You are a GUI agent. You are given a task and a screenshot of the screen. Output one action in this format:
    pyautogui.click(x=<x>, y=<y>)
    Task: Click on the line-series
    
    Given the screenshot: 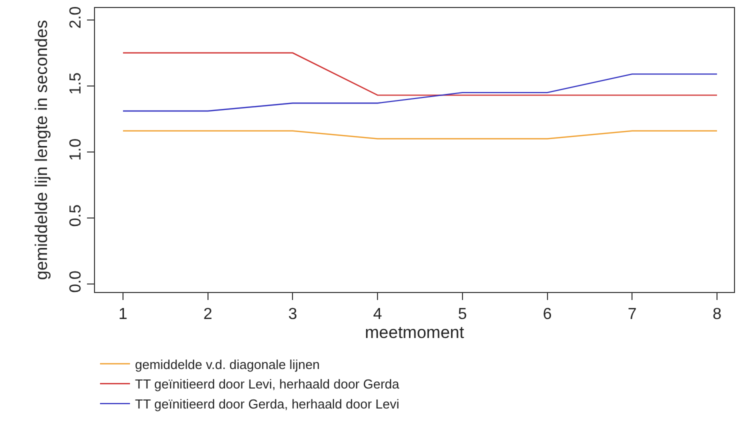 What is the action you would take?
    pyautogui.click(x=420, y=92)
    